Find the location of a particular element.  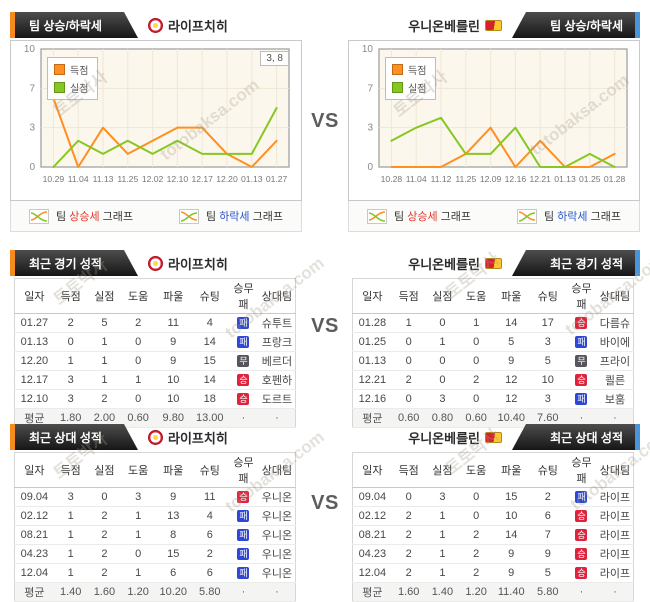

stat-cell: 슈투트 is located at coordinates (277, 323).